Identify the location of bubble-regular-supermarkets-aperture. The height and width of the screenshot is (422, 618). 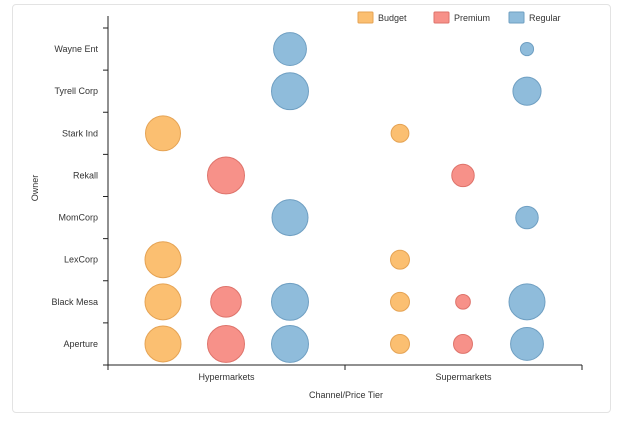
(527, 344).